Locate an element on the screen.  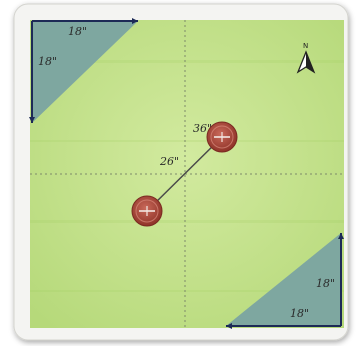
bottom-right-right-arrowhead is located at coordinates (341, 236).